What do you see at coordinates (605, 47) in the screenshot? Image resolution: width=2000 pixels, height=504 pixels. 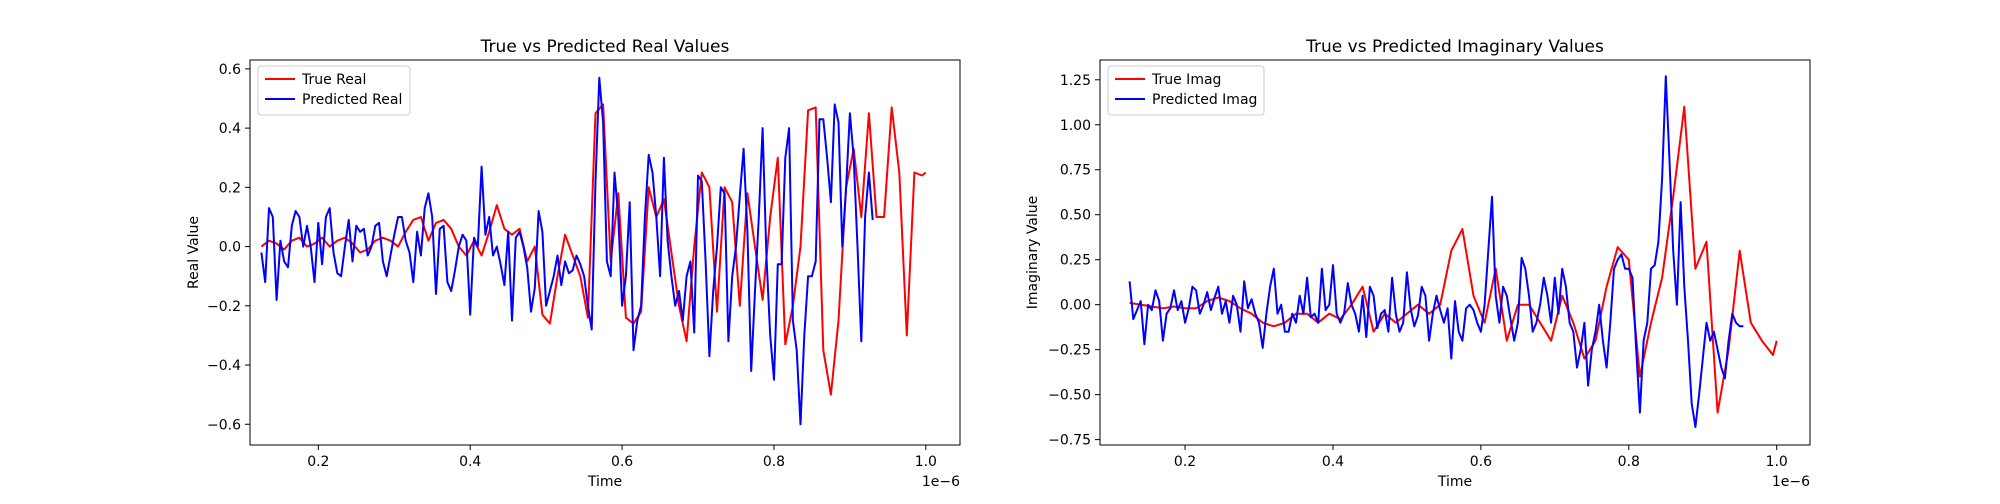 I see `chart-title: True vs Predicted Real Values` at bounding box center [605, 47].